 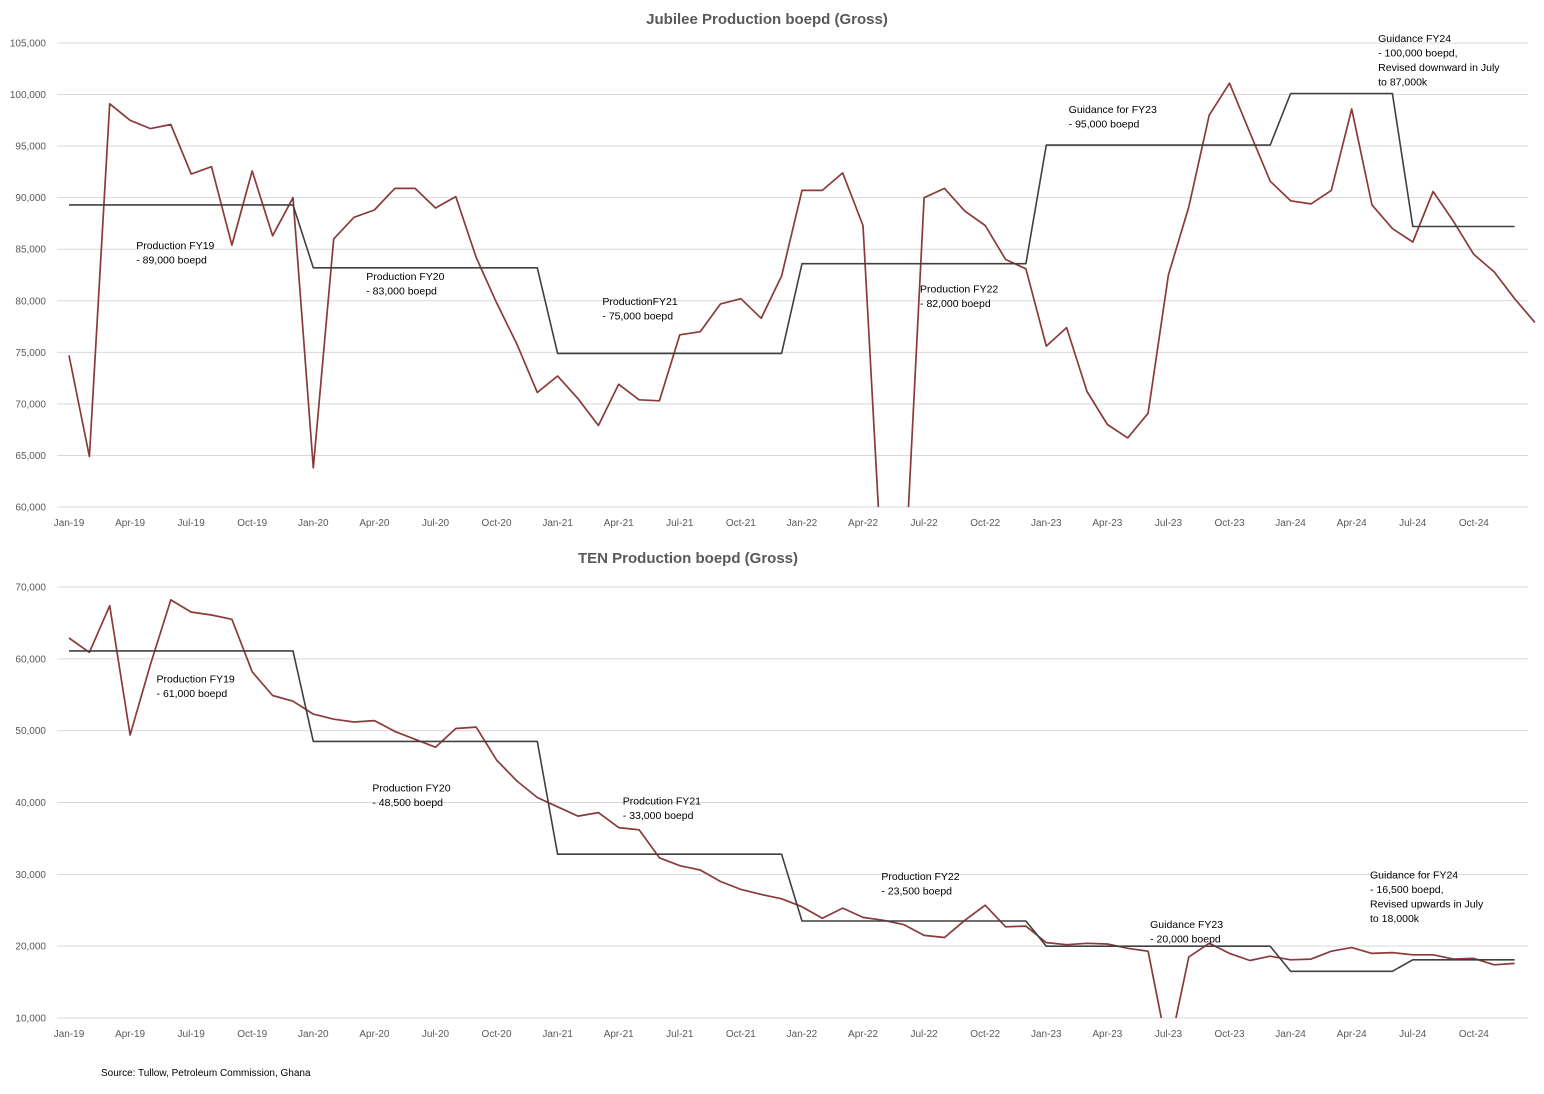 I want to click on ten-x-tick-label: Oct-21, so click(x=741, y=1034).